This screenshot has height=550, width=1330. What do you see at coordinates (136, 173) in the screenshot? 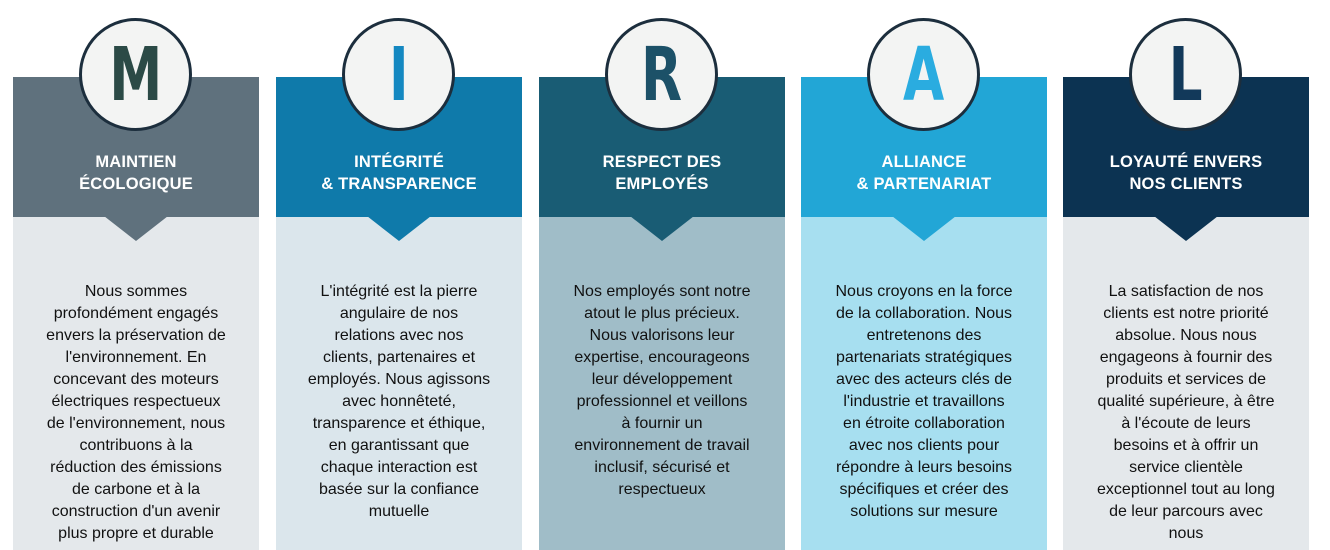
I see `pillar-title: MAINTIEN ÉCOLOGIQUE` at bounding box center [136, 173].